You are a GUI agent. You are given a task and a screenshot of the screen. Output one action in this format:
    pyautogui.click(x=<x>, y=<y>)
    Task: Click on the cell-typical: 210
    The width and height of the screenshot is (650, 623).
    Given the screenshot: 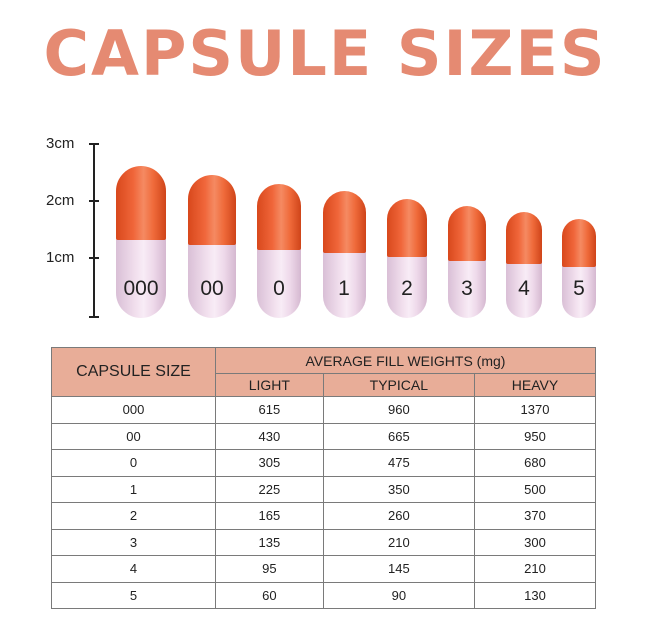 What is the action you would take?
    pyautogui.click(x=399, y=542)
    